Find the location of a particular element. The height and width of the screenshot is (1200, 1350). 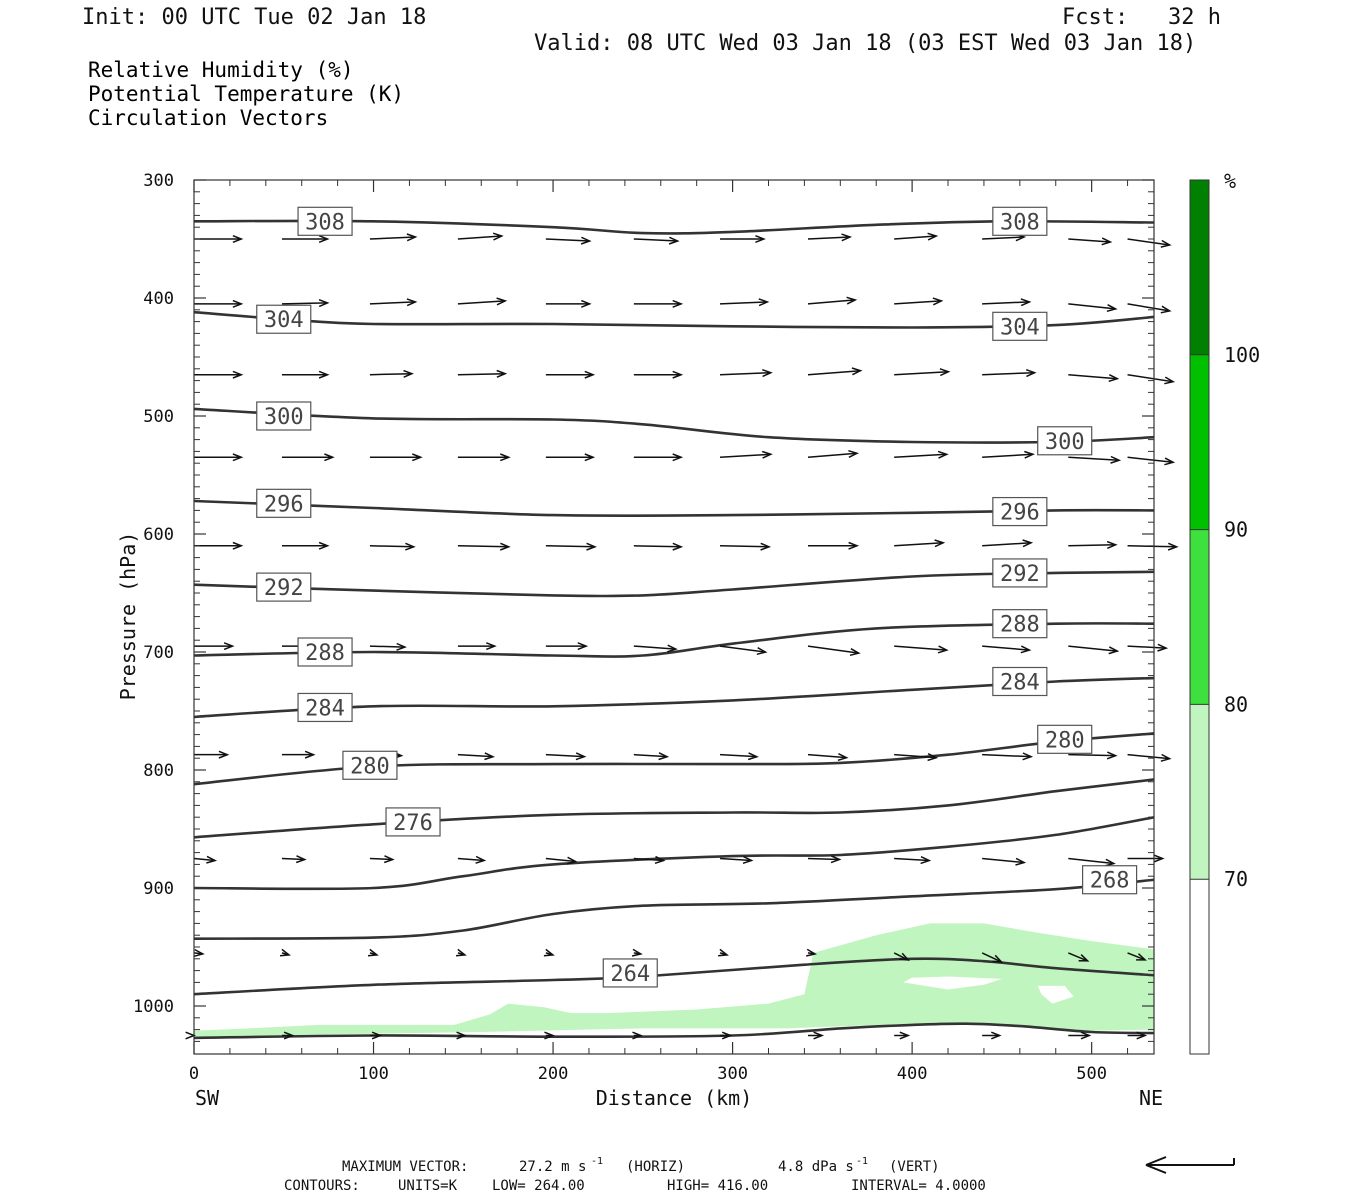

y-tick-label: 300 is located at coordinates (158, 181).